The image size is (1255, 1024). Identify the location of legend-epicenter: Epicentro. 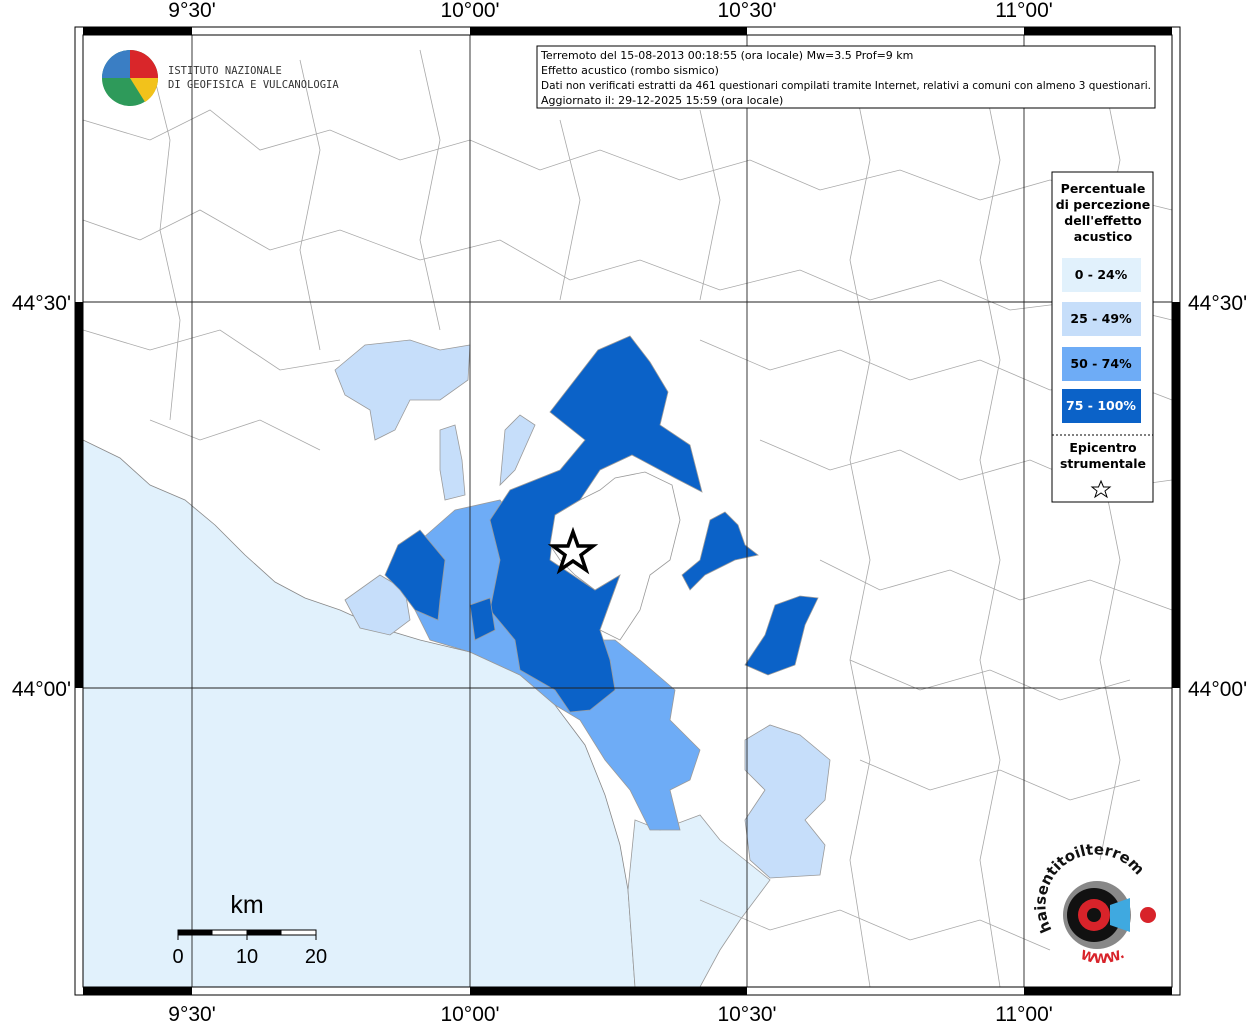
(1103, 447).